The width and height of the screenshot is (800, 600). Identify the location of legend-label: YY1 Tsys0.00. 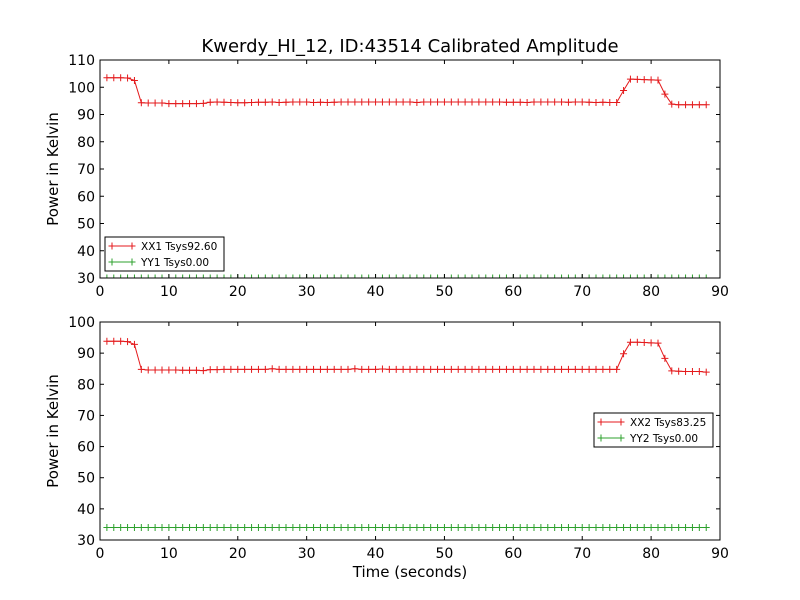
(174, 263).